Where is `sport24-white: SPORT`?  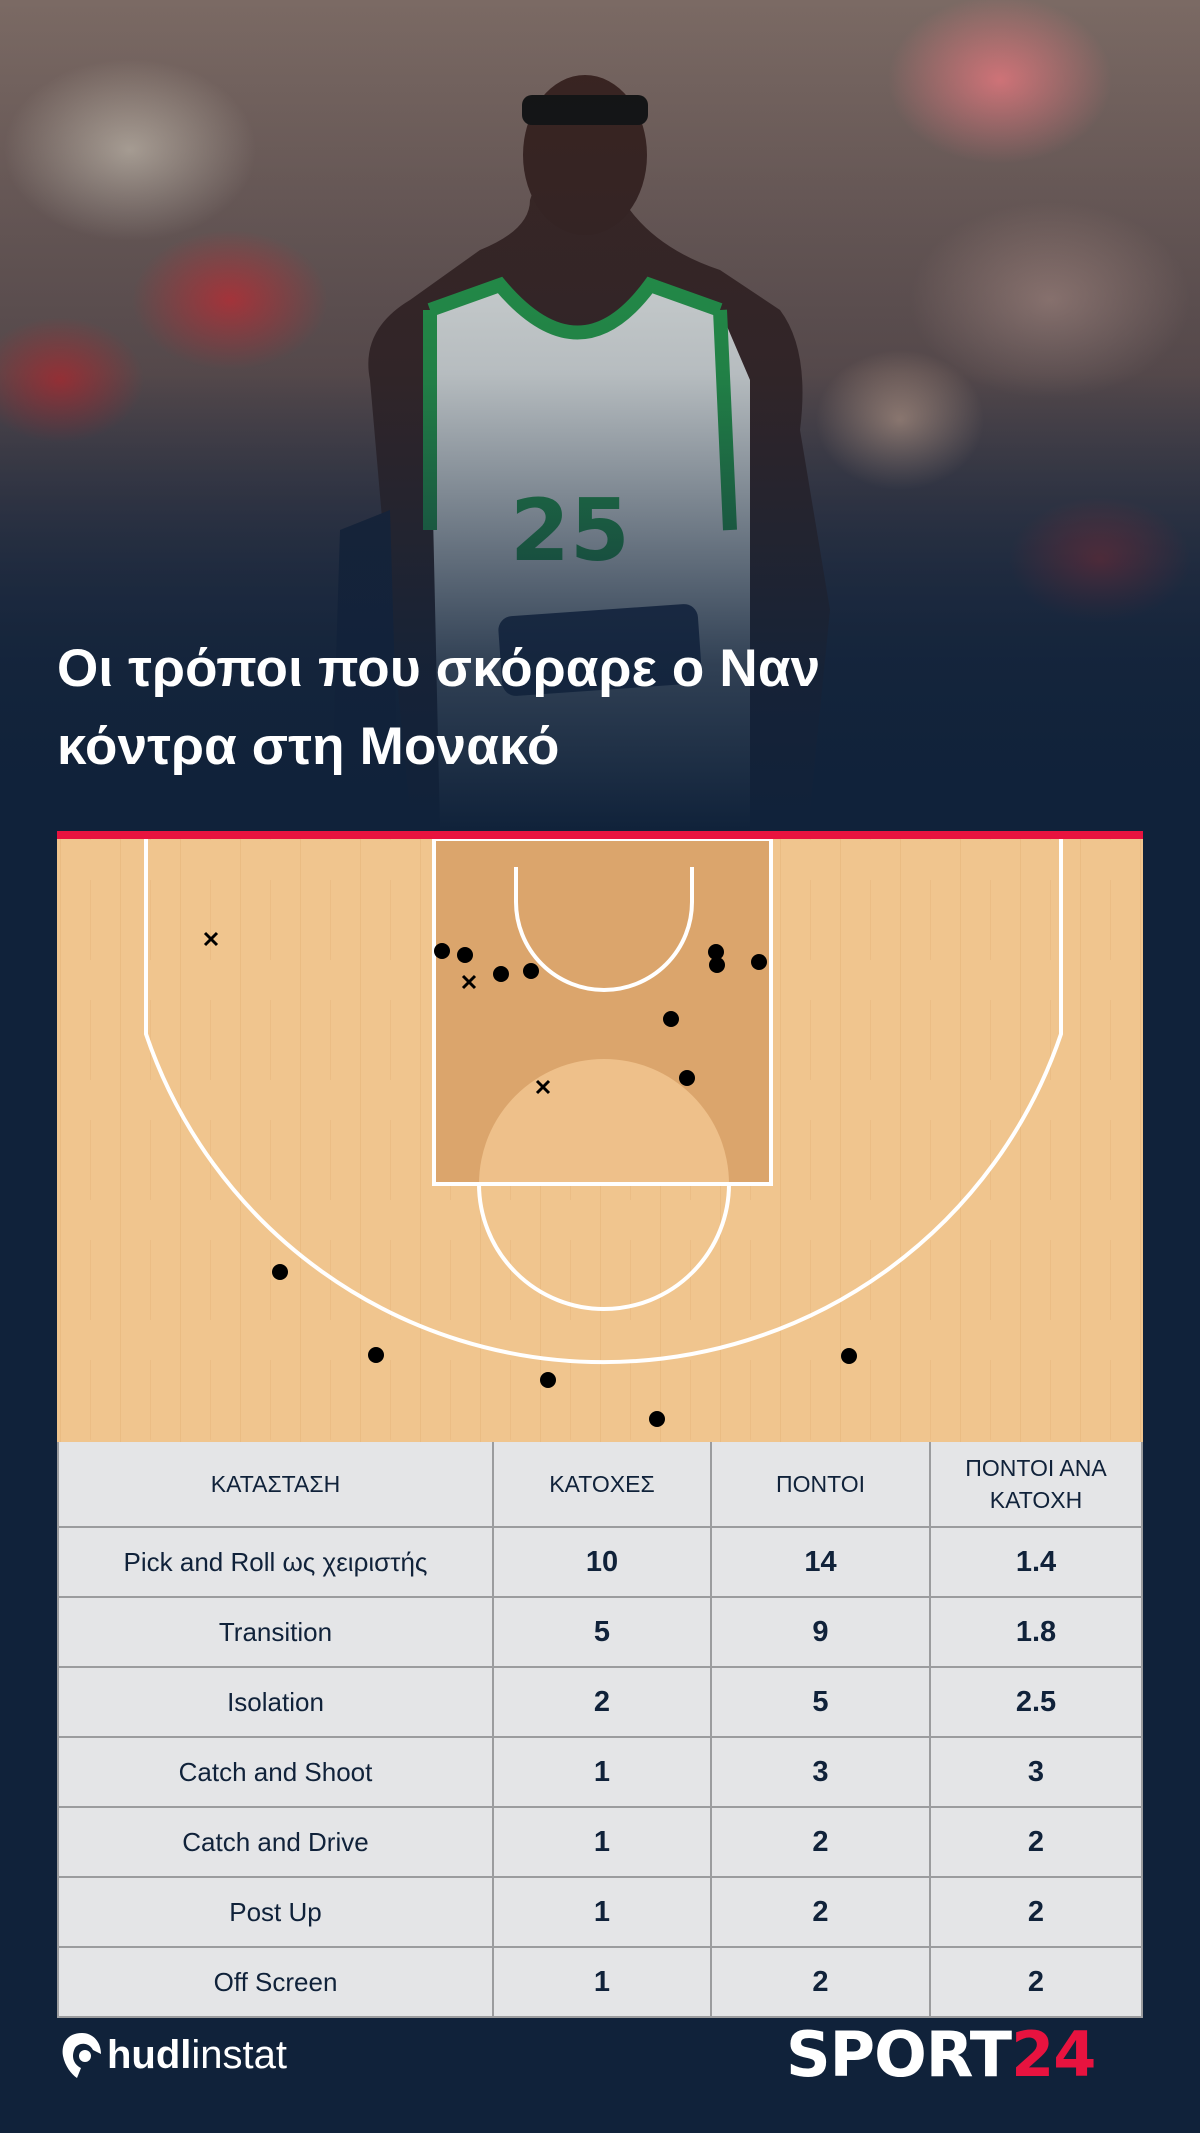 sport24-white: SPORT is located at coordinates (899, 2054).